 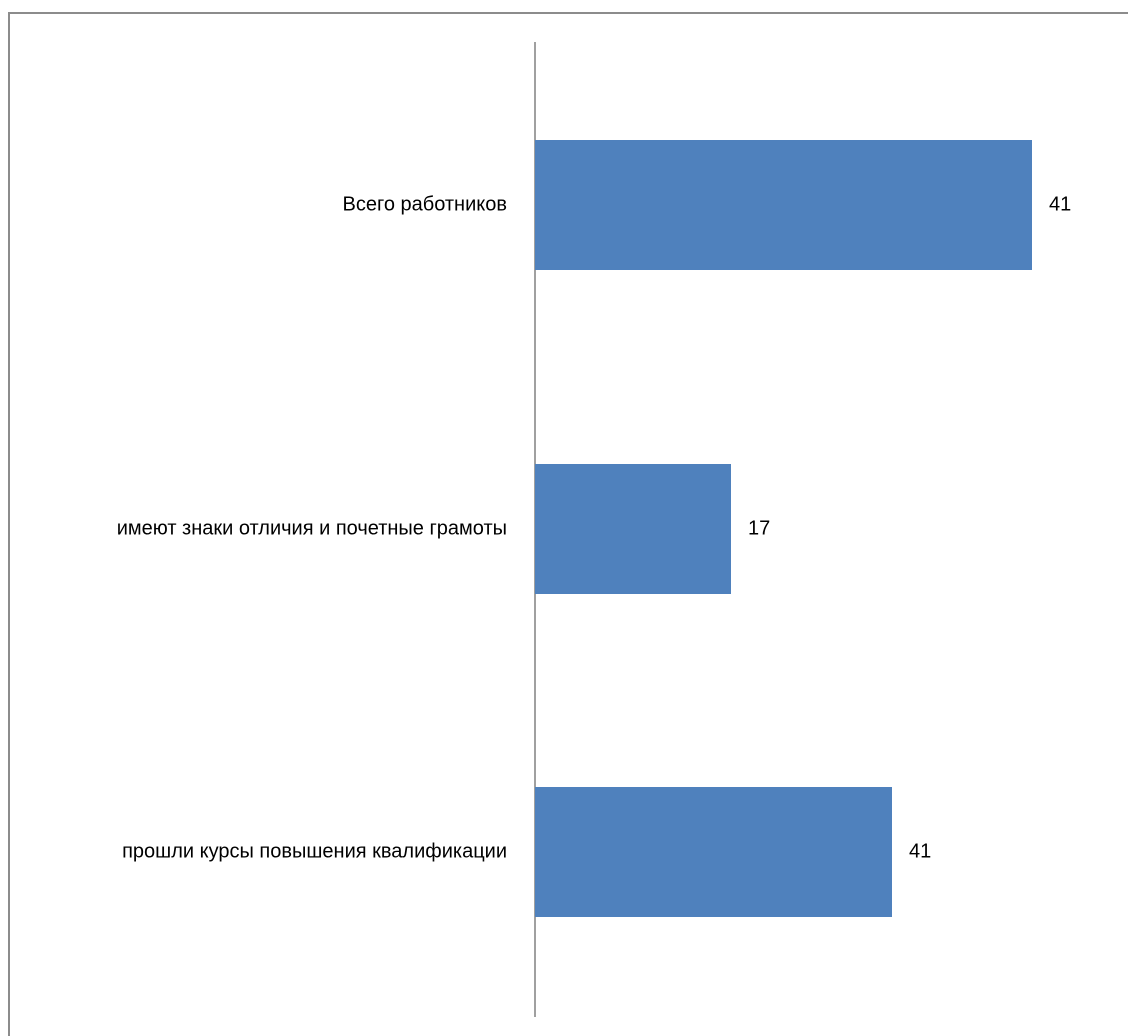 I want to click on category-label-3: прошли курсы повышения квалификации, so click(x=314, y=851).